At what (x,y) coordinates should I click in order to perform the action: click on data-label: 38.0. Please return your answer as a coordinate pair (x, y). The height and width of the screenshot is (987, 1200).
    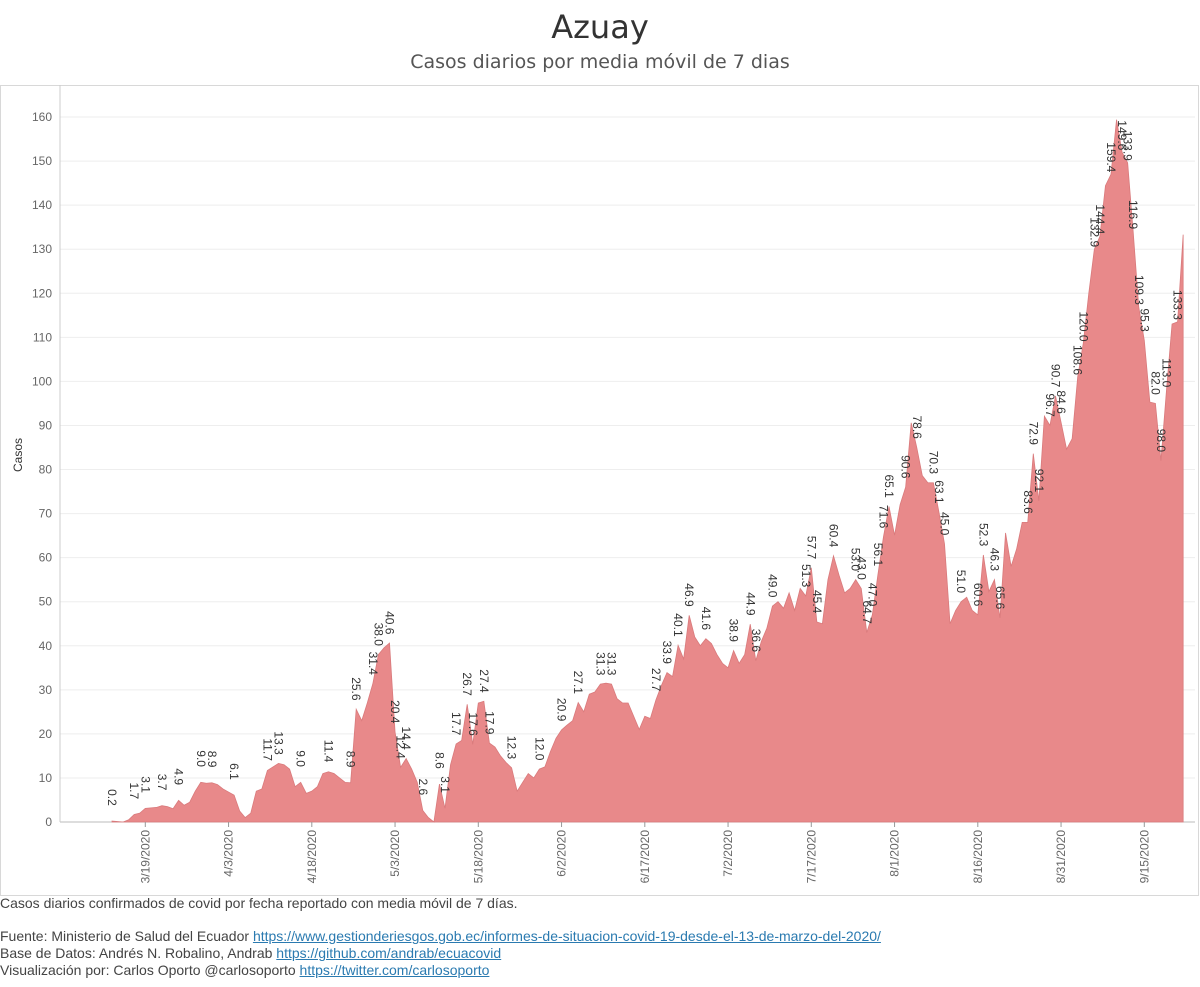
    Looking at the image, I should click on (378, 635).